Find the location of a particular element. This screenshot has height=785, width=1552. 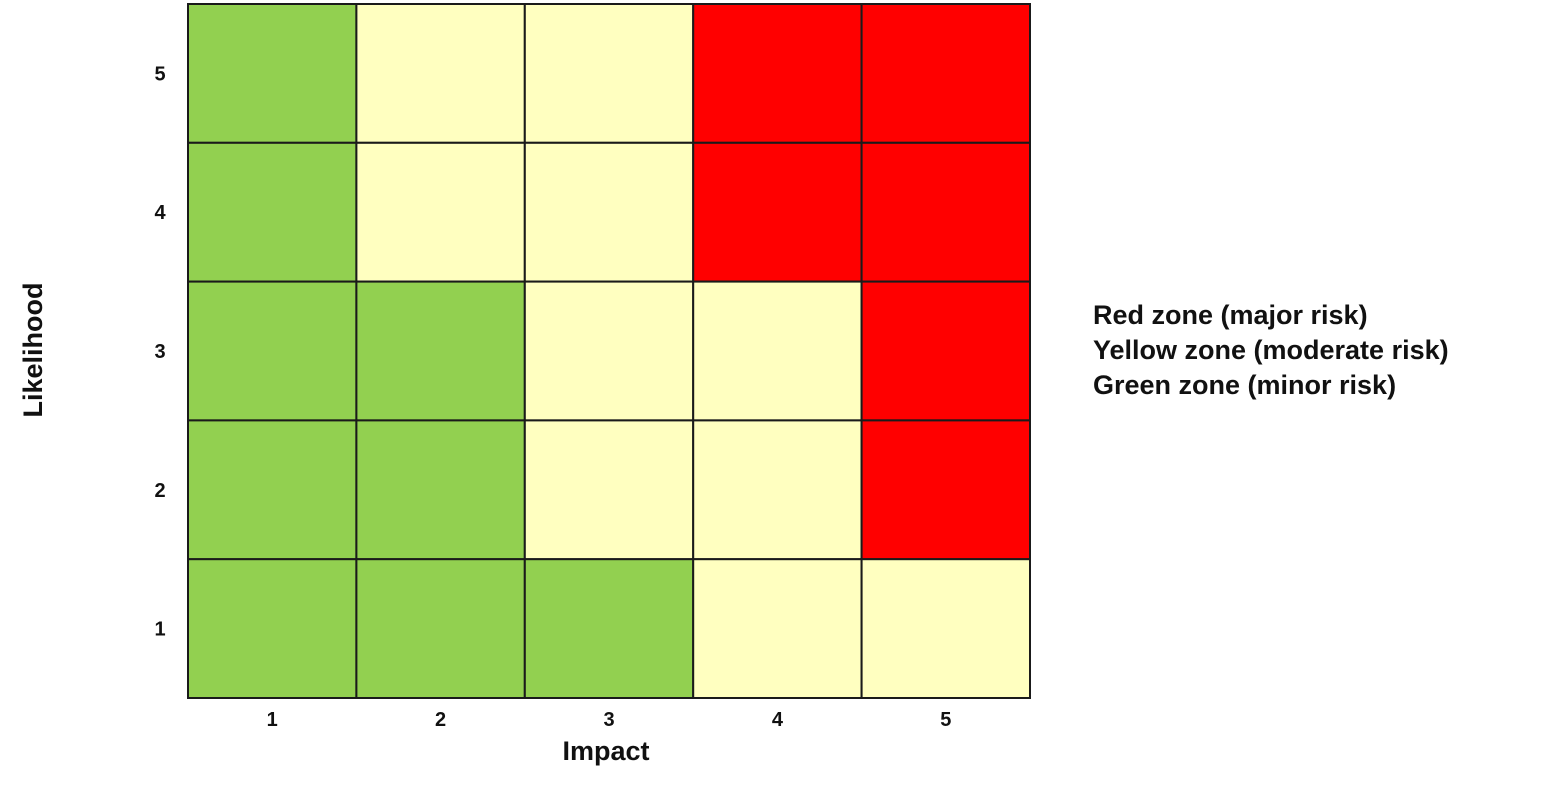

x-tick-label: 4 is located at coordinates (778, 720).